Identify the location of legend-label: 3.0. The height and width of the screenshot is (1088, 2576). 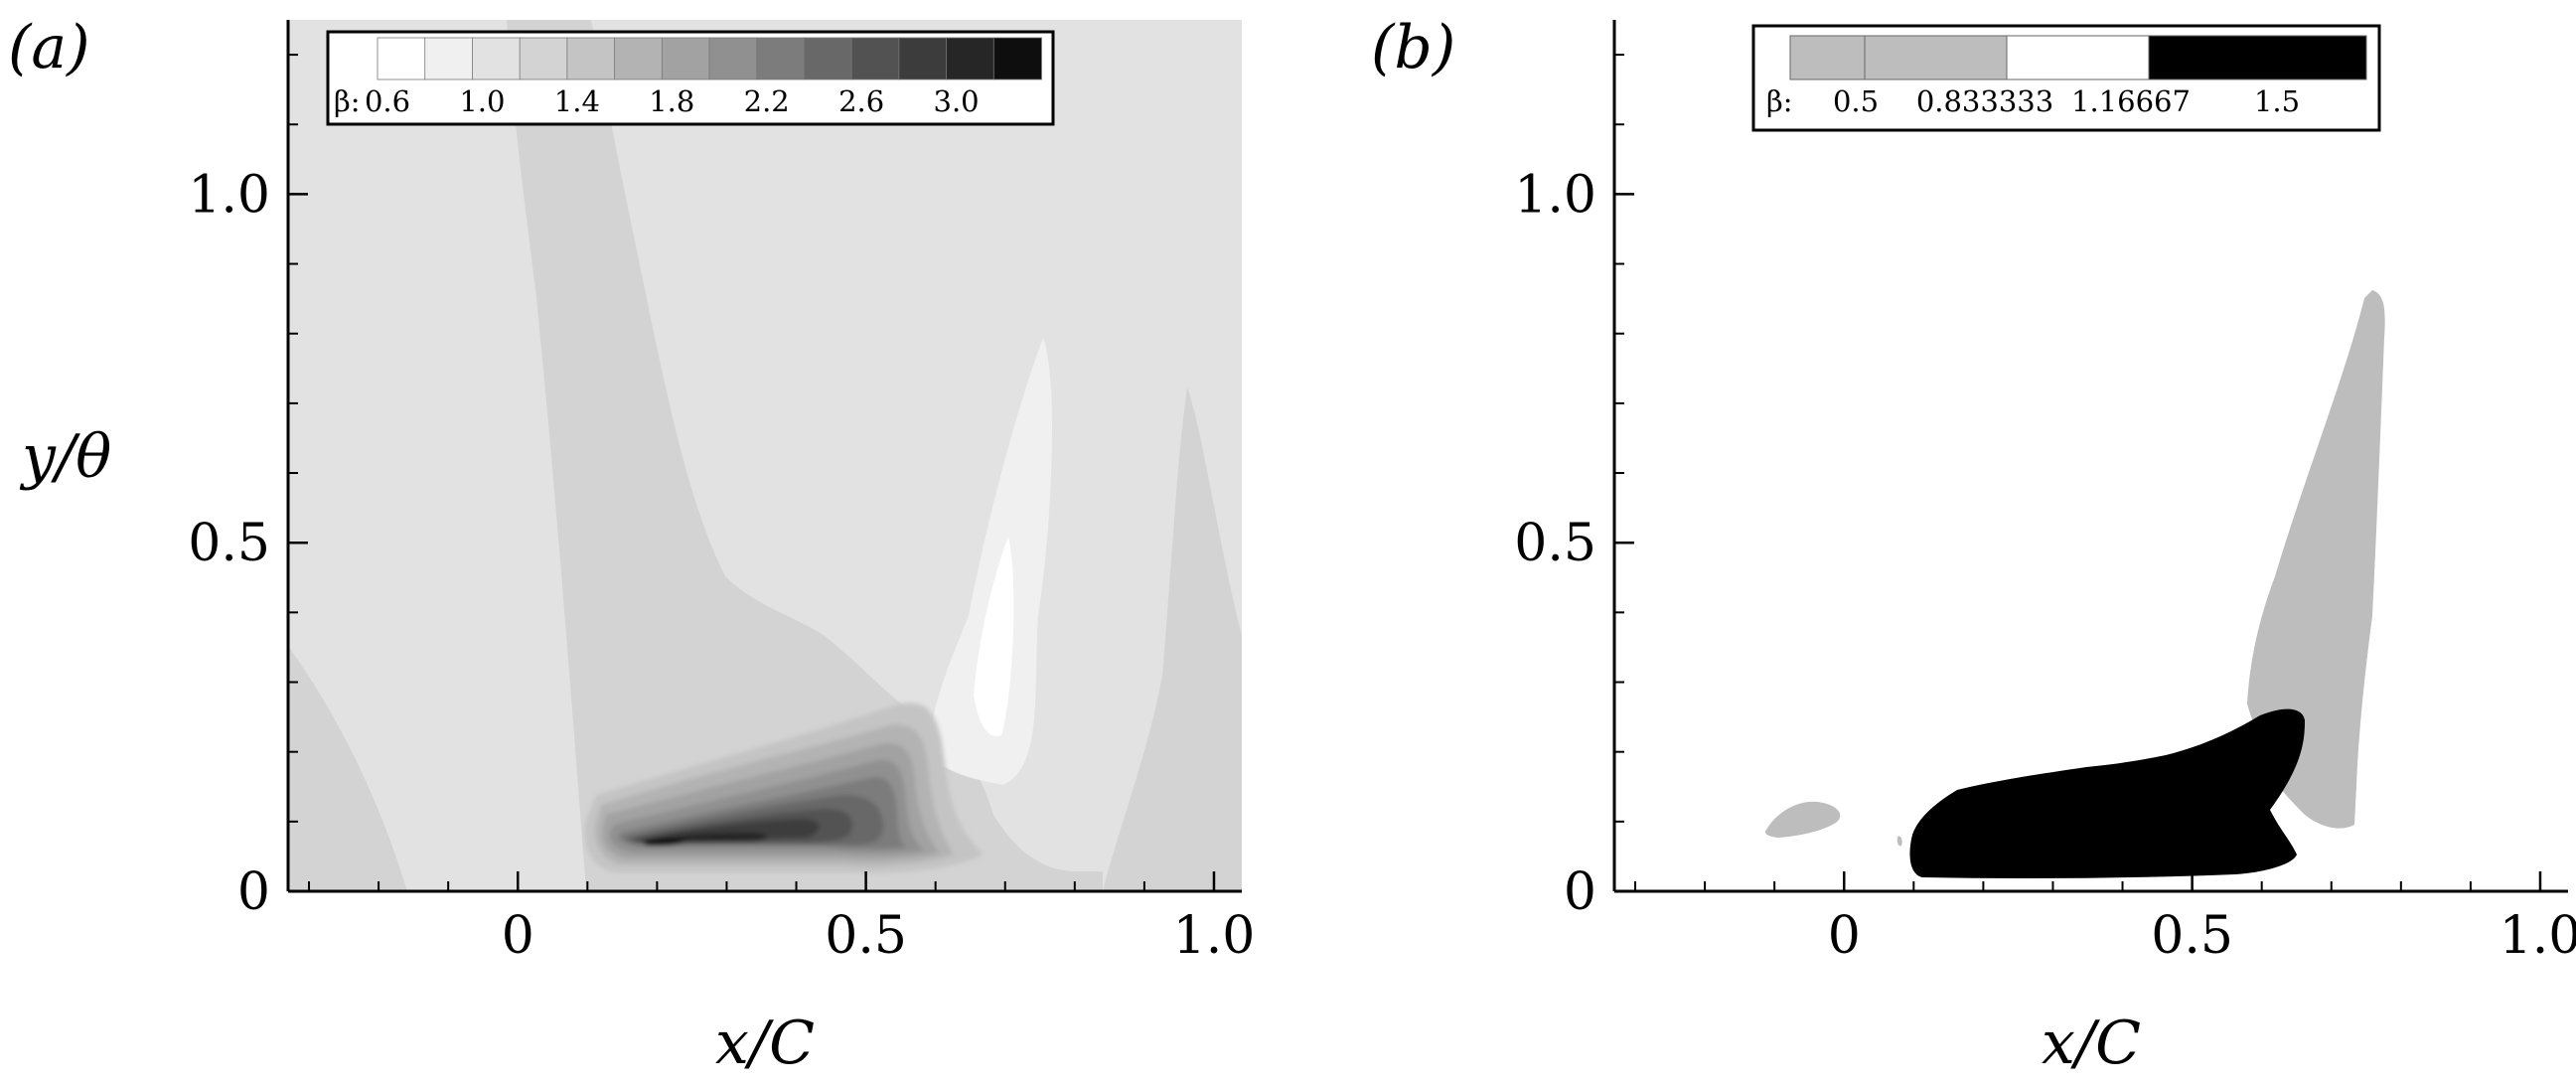
(957, 101).